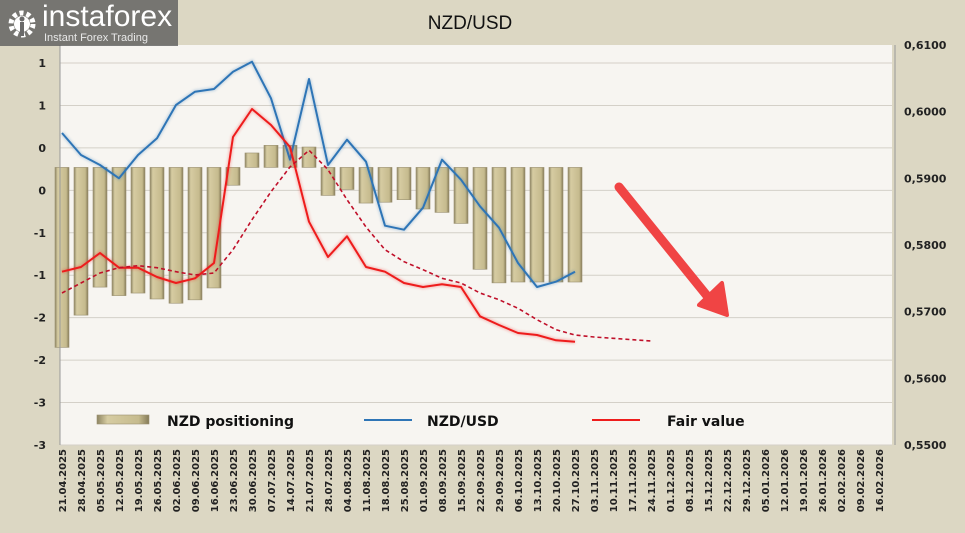  Describe the element at coordinates (709, 480) in the screenshot. I see `x-tick-label: 15.12.2025` at that location.